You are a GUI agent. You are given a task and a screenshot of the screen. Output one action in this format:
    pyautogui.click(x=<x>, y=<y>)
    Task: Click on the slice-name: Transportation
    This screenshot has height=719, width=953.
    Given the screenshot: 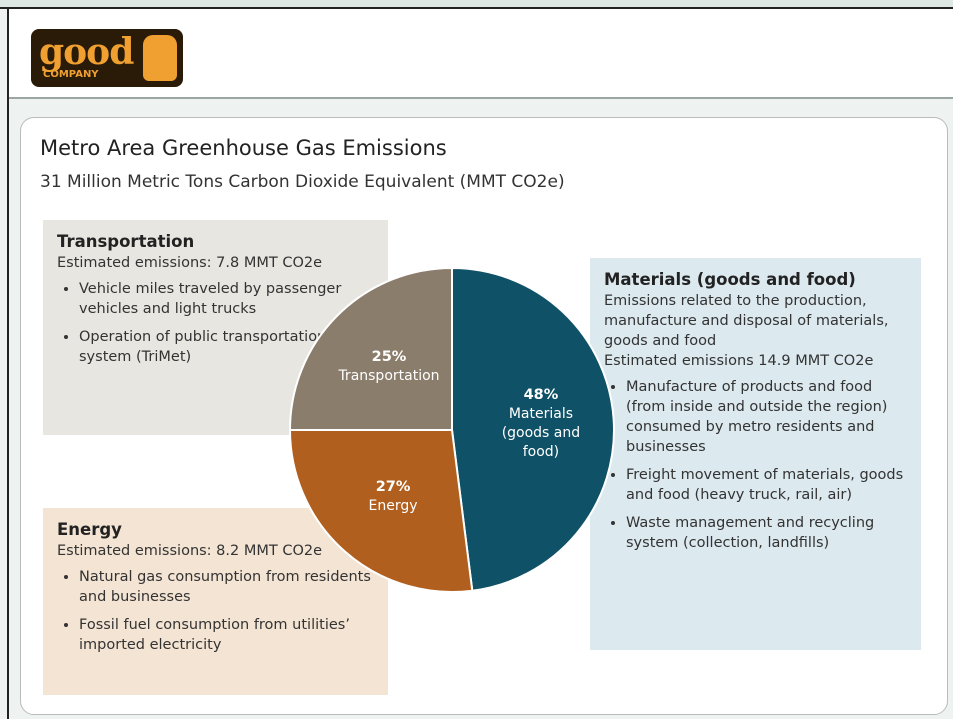 What is the action you would take?
    pyautogui.click(x=389, y=375)
    